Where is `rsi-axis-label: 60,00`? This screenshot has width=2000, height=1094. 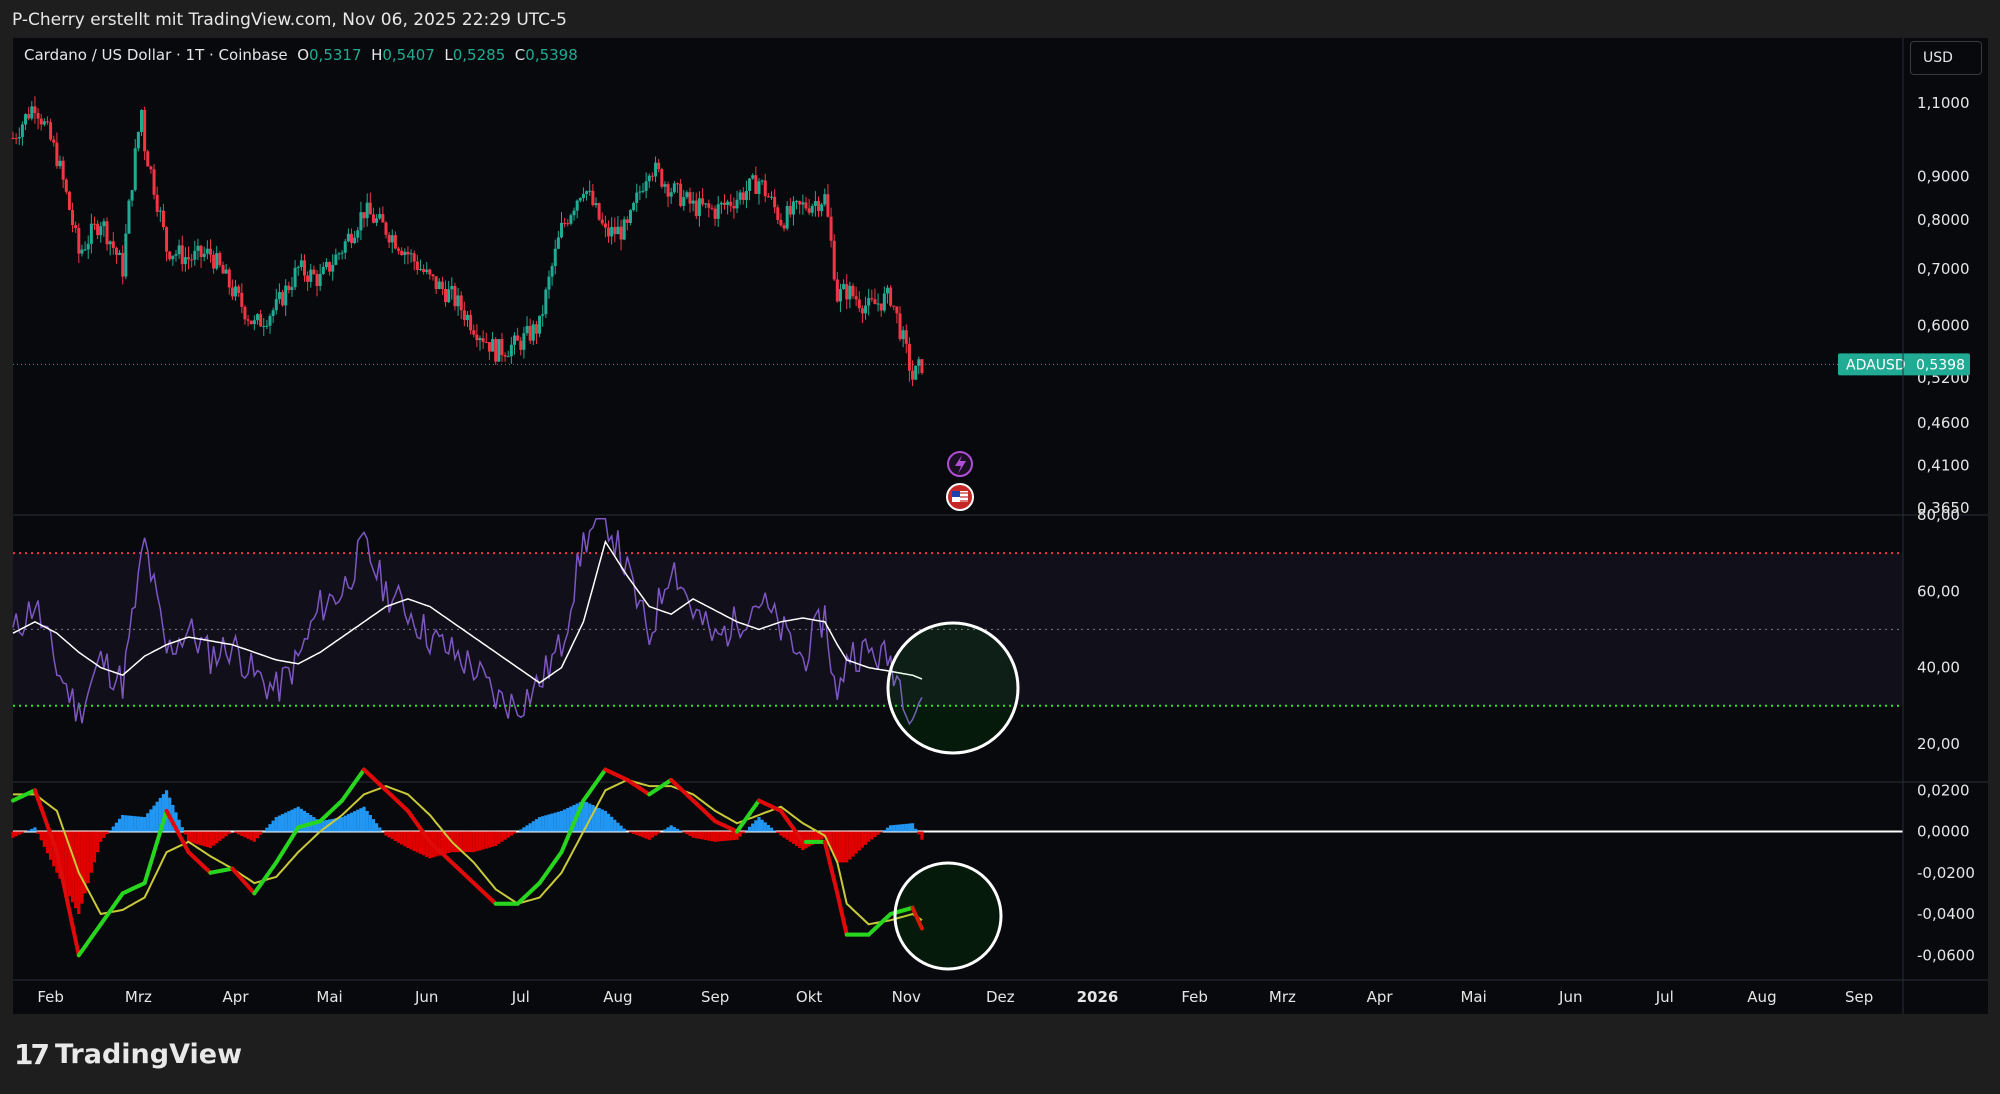
rsi-axis-label: 60,00 is located at coordinates (1938, 591).